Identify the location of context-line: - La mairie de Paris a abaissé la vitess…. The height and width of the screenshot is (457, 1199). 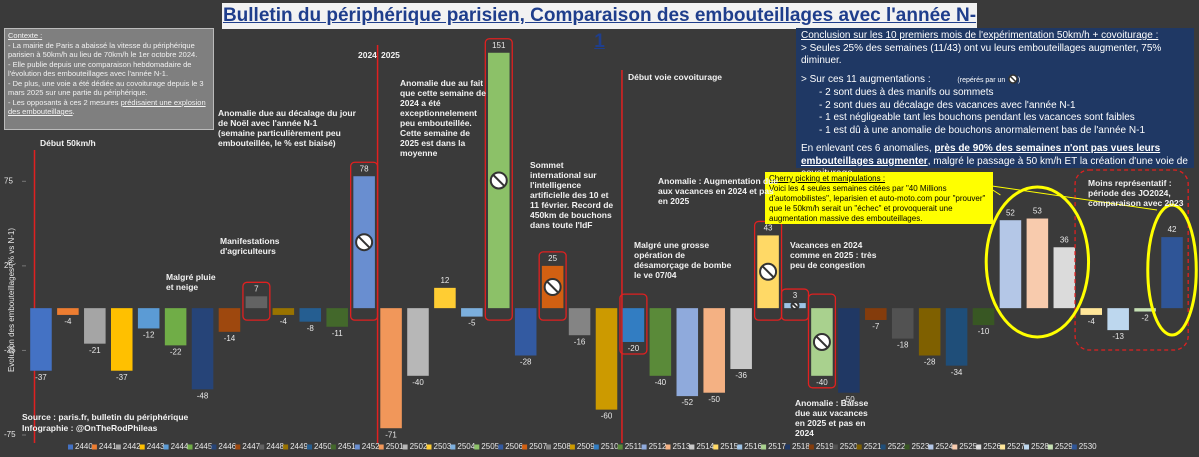
(103, 50).